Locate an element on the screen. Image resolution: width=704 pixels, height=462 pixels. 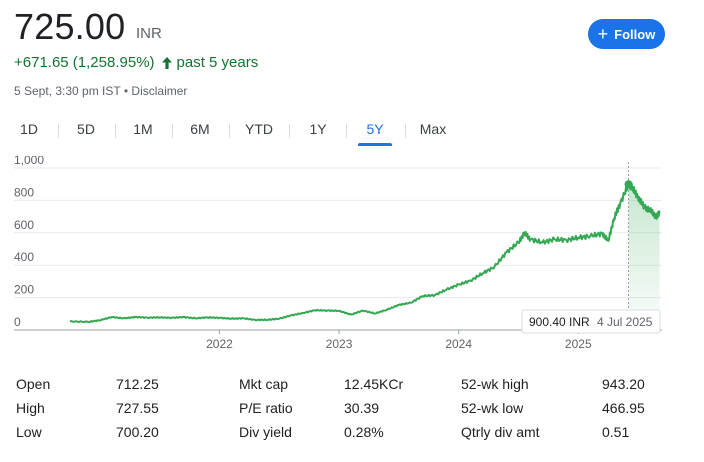
stat-label-pe-ratio: P/E ratio is located at coordinates (266, 408).